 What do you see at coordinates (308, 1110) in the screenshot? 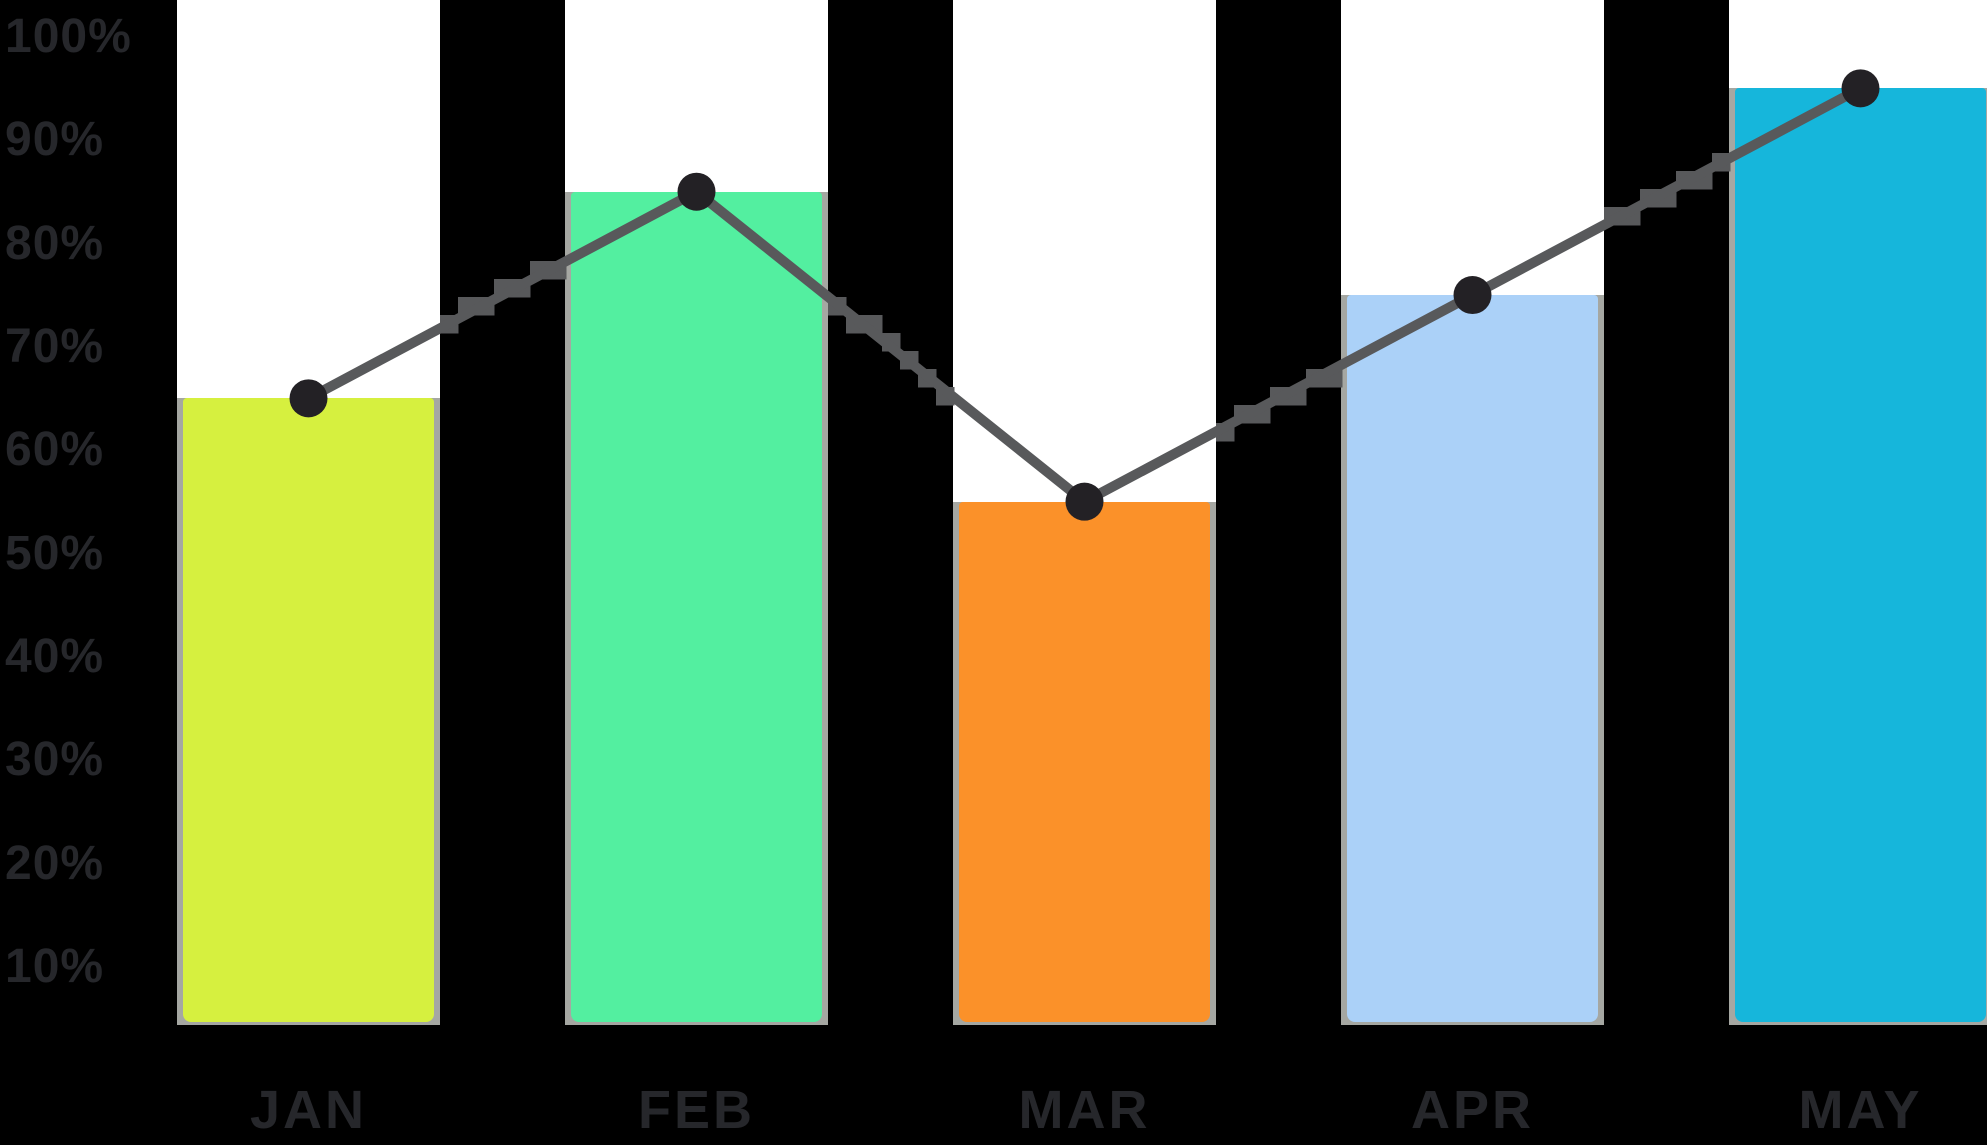
I see `x-axis-month-label: JAN` at bounding box center [308, 1110].